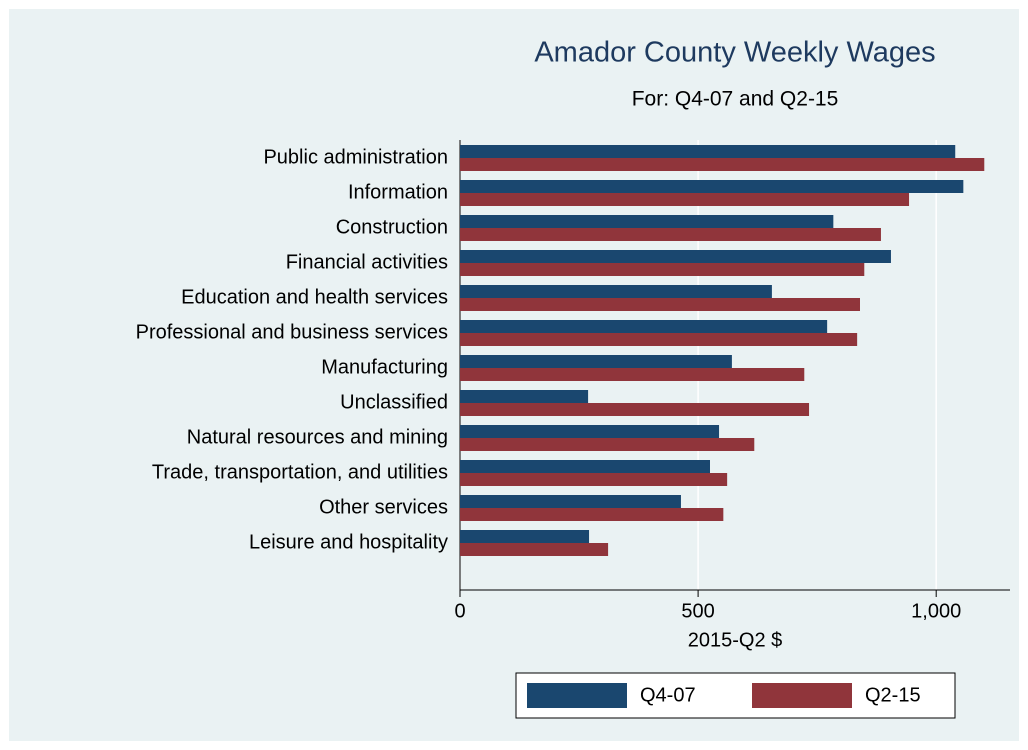 Image resolution: width=1028 pixels, height=750 pixels. What do you see at coordinates (300, 472) in the screenshot?
I see `y-tick-label: Trade, transportation, and utilities` at bounding box center [300, 472].